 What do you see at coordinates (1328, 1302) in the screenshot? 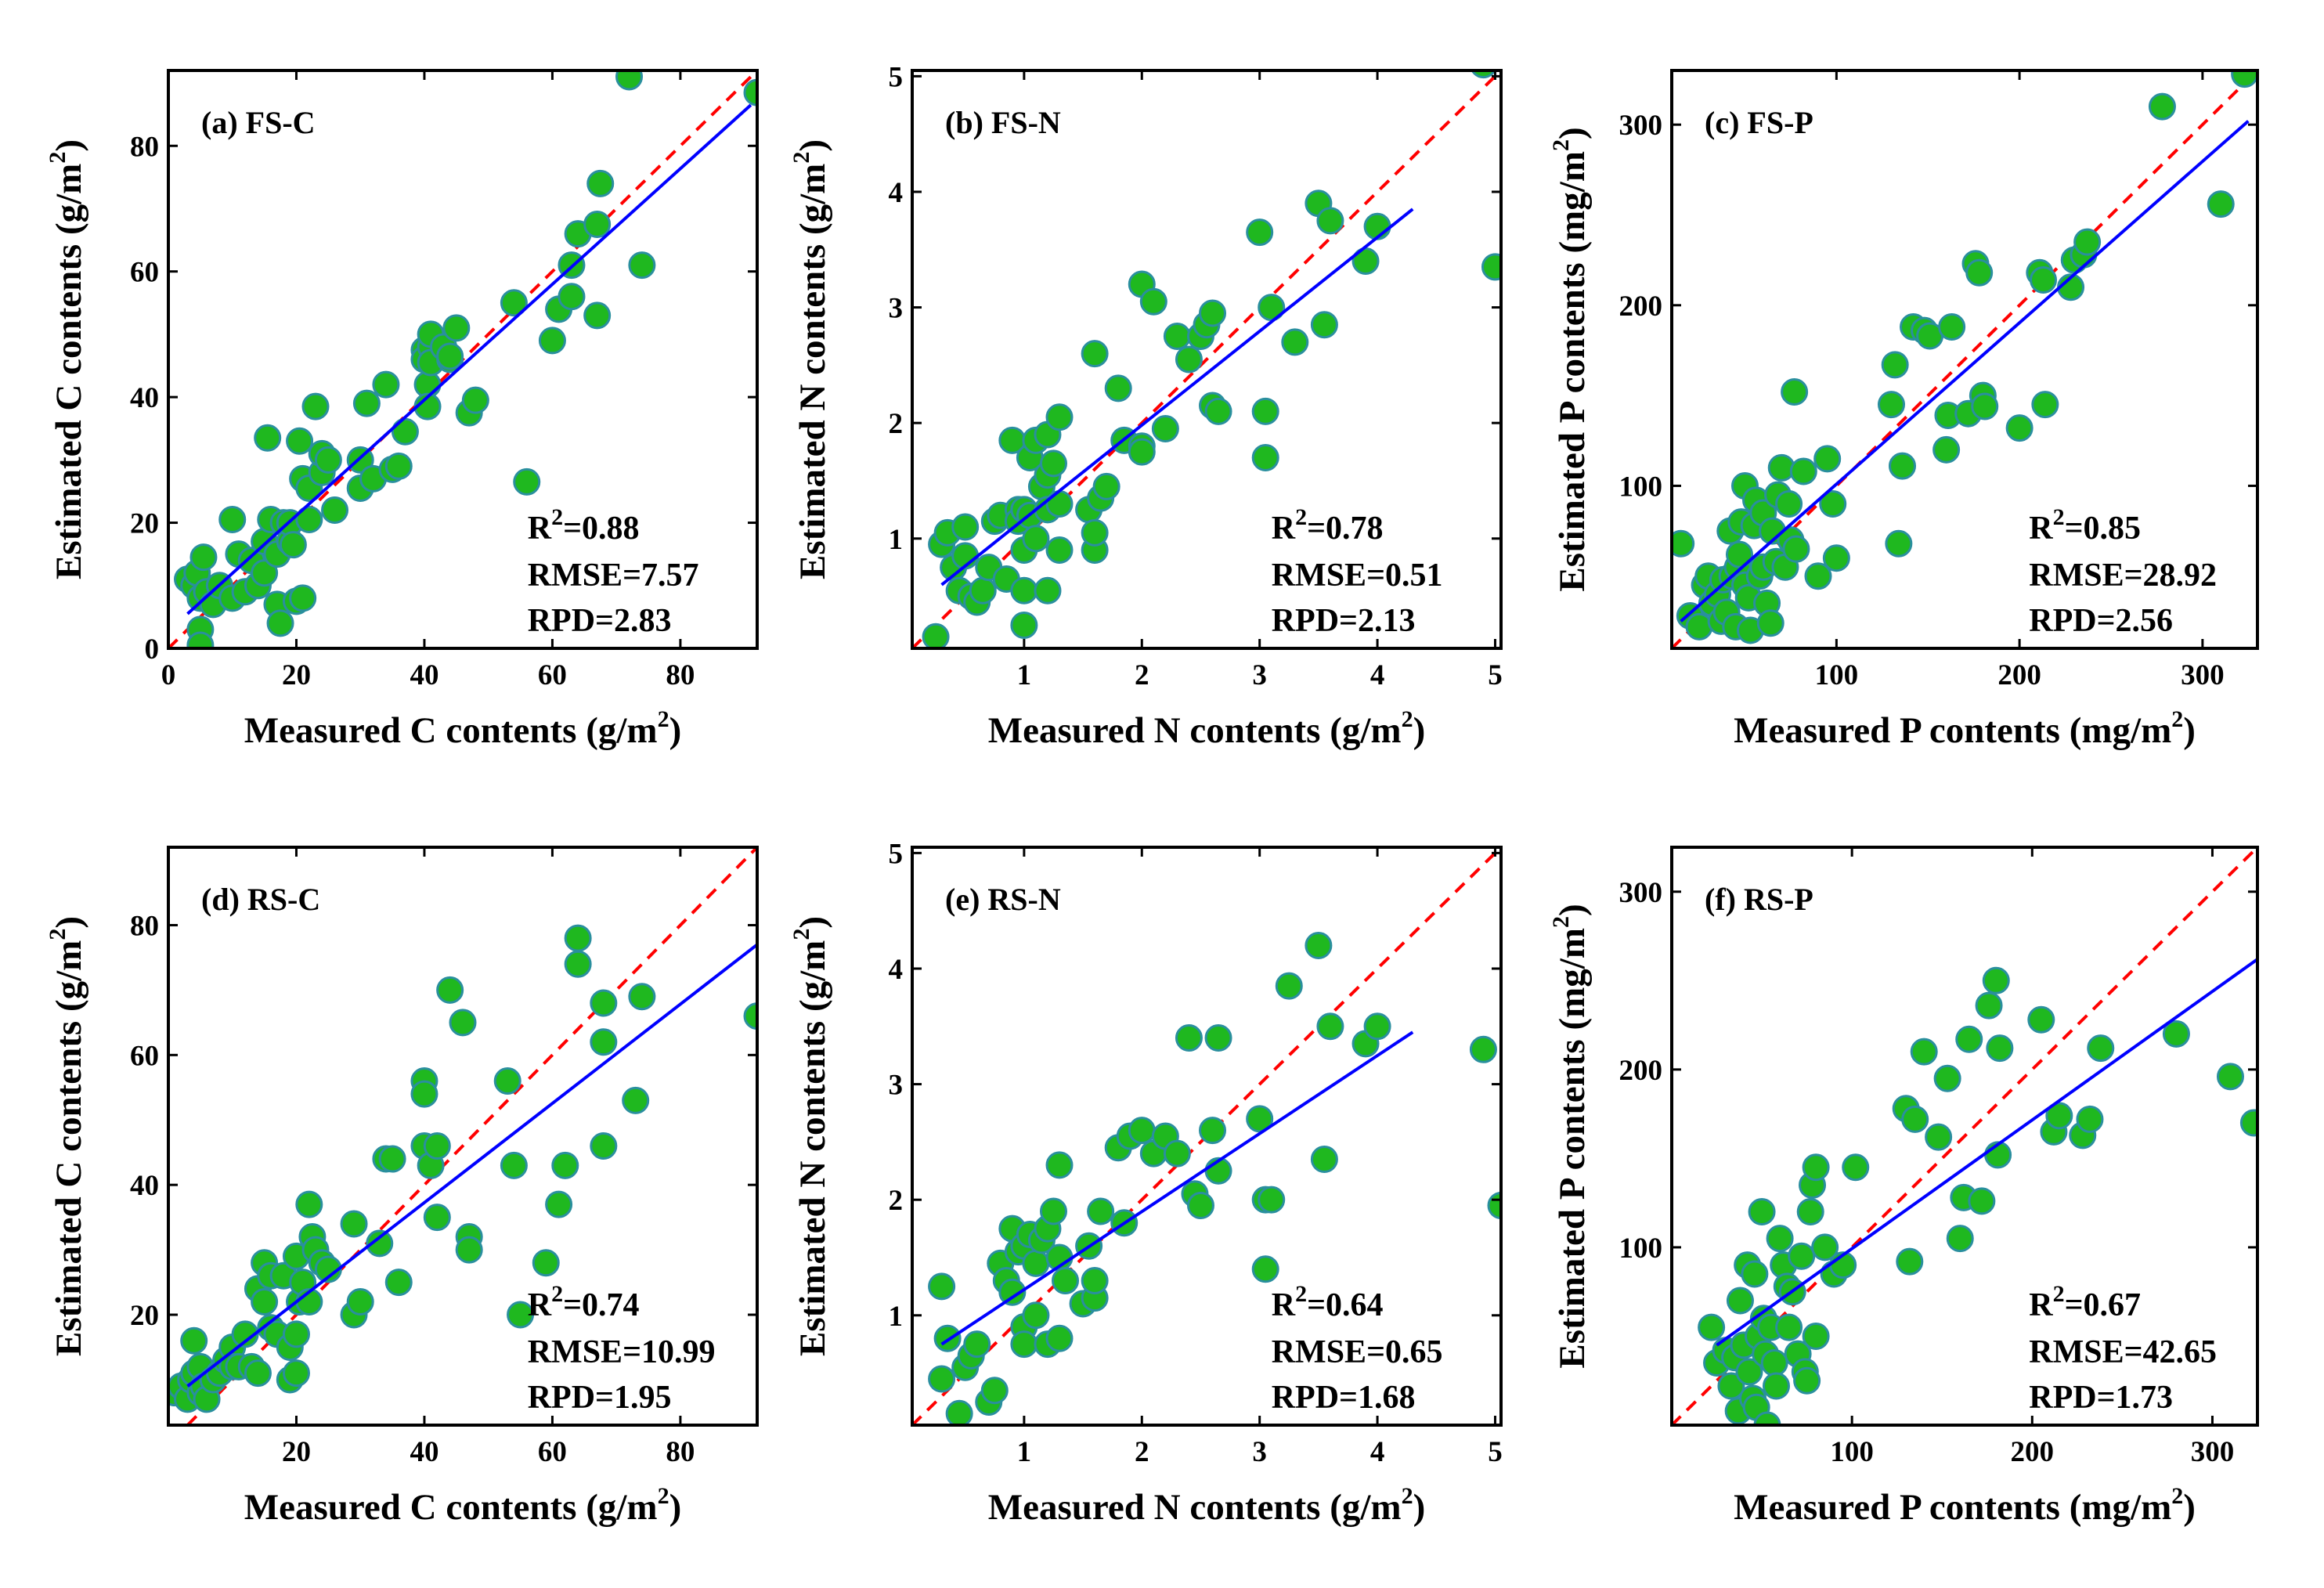
I see `r2-label: R2=0.64` at bounding box center [1328, 1302].